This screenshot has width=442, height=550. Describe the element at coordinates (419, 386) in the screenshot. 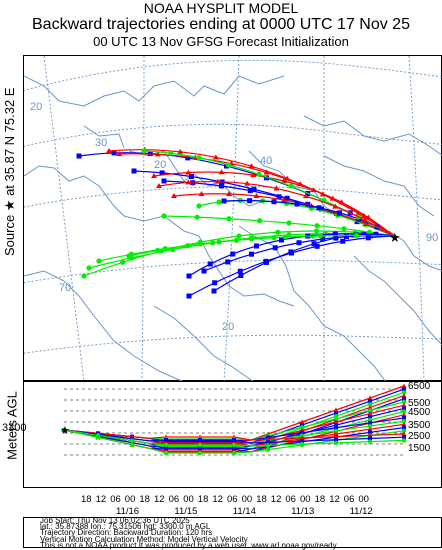

I see `y-tick: 6500` at that location.